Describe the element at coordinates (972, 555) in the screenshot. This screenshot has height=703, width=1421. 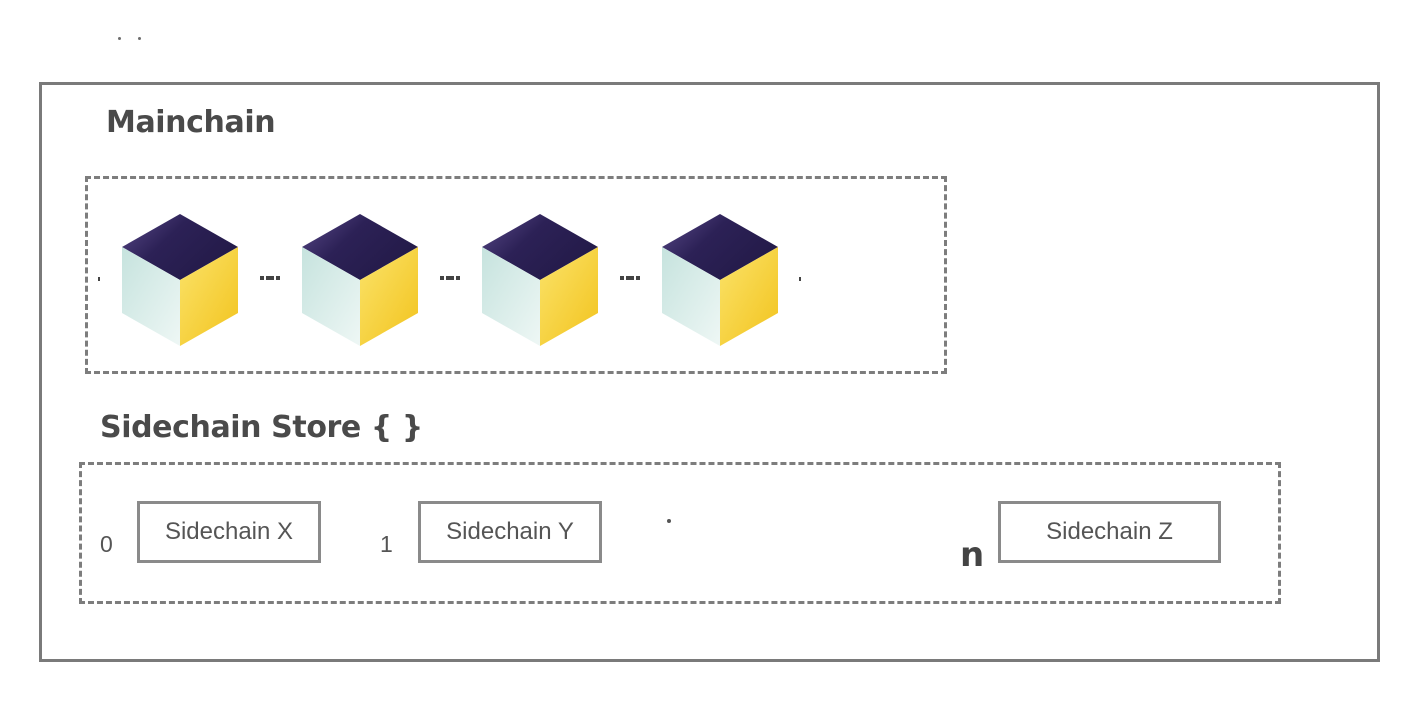
I see `sidechain-index-n: n` at that location.